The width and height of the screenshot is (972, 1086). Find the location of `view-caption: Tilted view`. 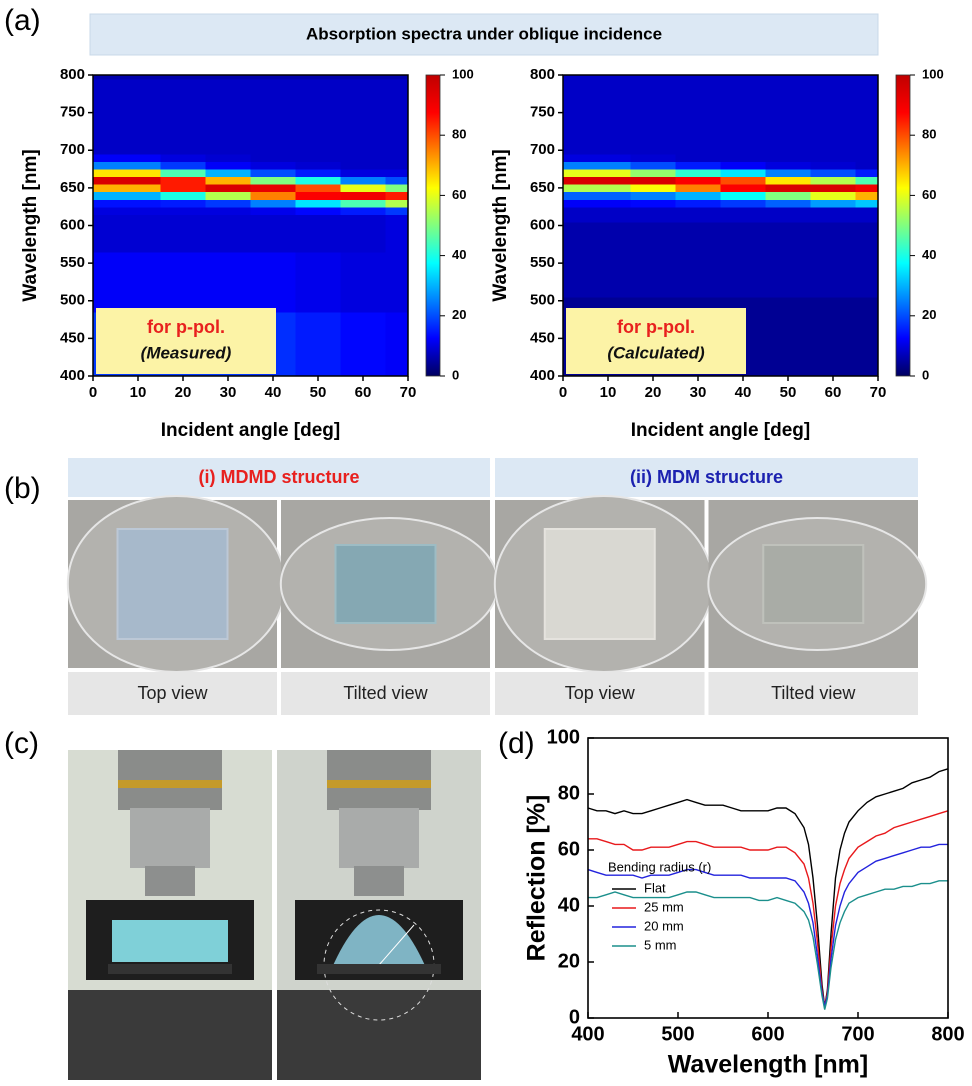

view-caption: Tilted view is located at coordinates (385, 693).